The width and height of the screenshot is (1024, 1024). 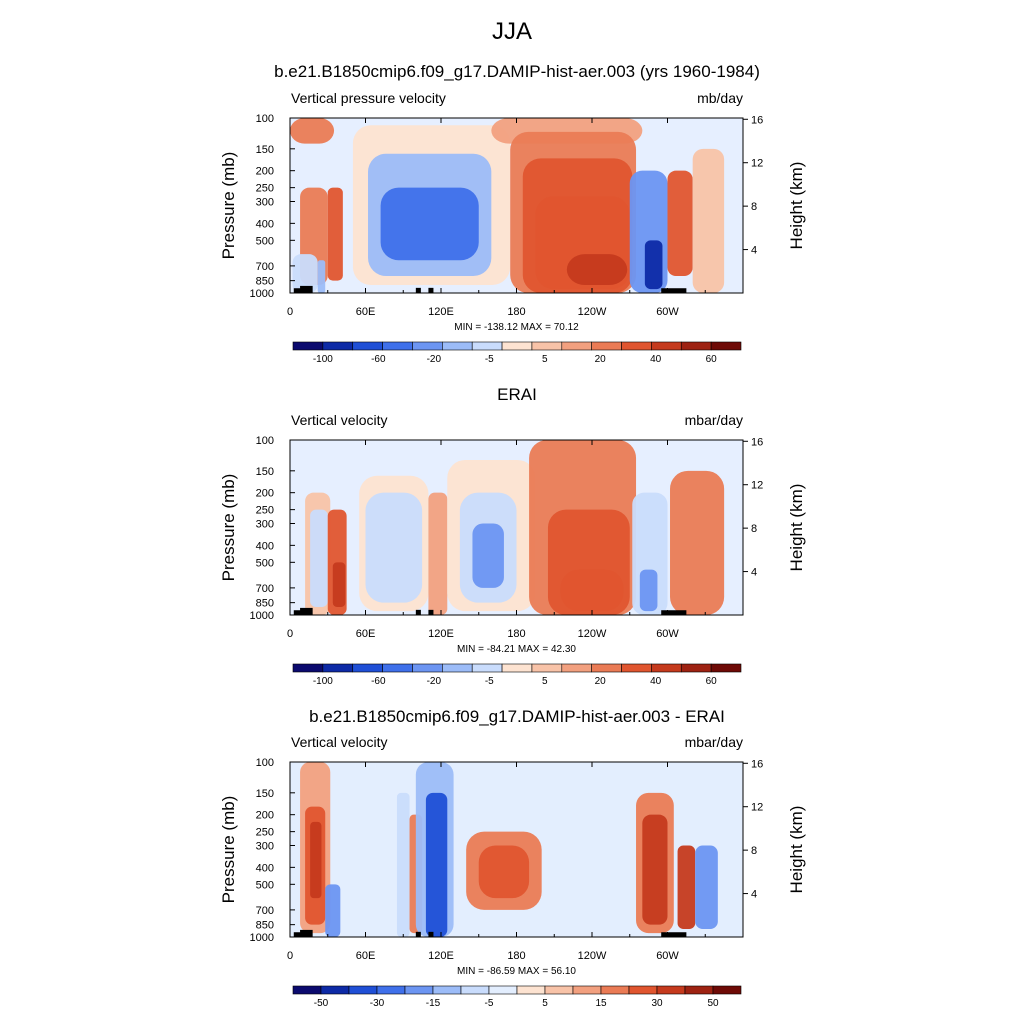 What do you see at coordinates (657, 1003) in the screenshot?
I see `colorbar-label: 30` at bounding box center [657, 1003].